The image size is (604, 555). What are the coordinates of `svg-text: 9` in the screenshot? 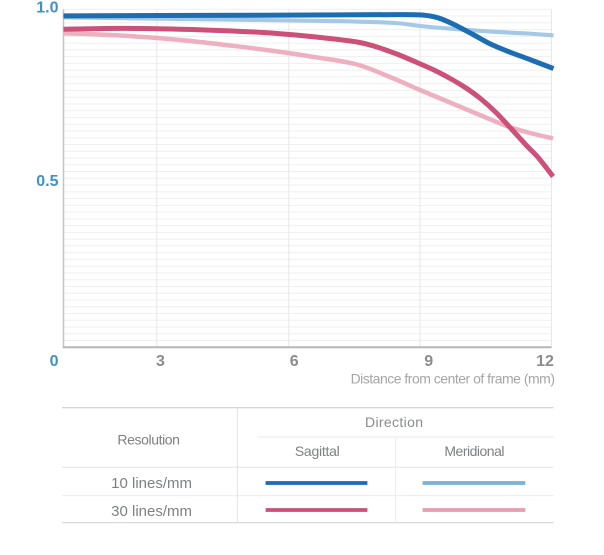 It's located at (428, 361).